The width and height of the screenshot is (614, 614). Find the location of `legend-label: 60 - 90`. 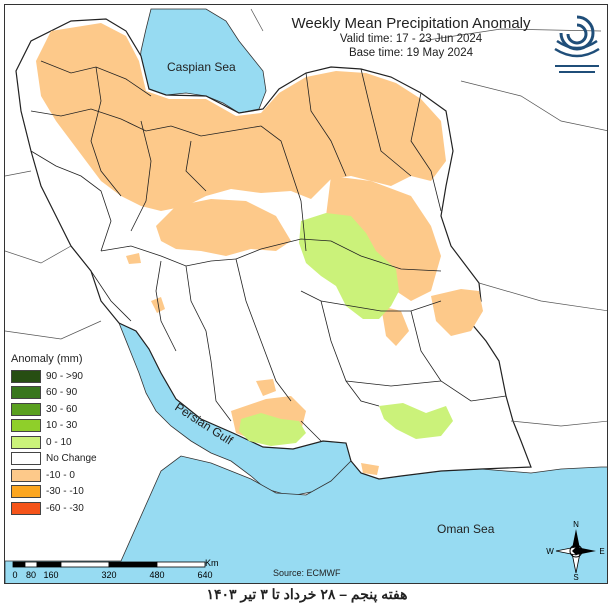

legend-label: 60 - 90 is located at coordinates (62, 393).